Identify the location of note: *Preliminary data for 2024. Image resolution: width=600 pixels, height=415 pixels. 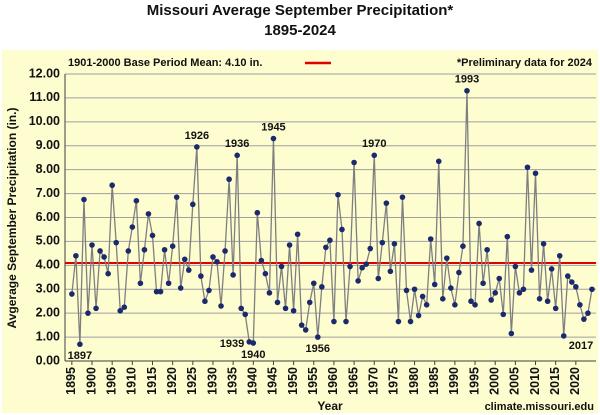
(525, 63).